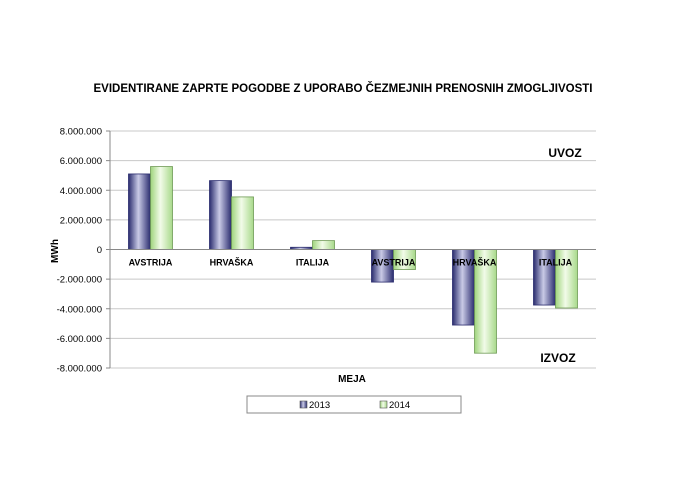 The image size is (686, 486). Describe the element at coordinates (79, 339) in the screenshot. I see `y-tick-label: -6.000.000` at that location.